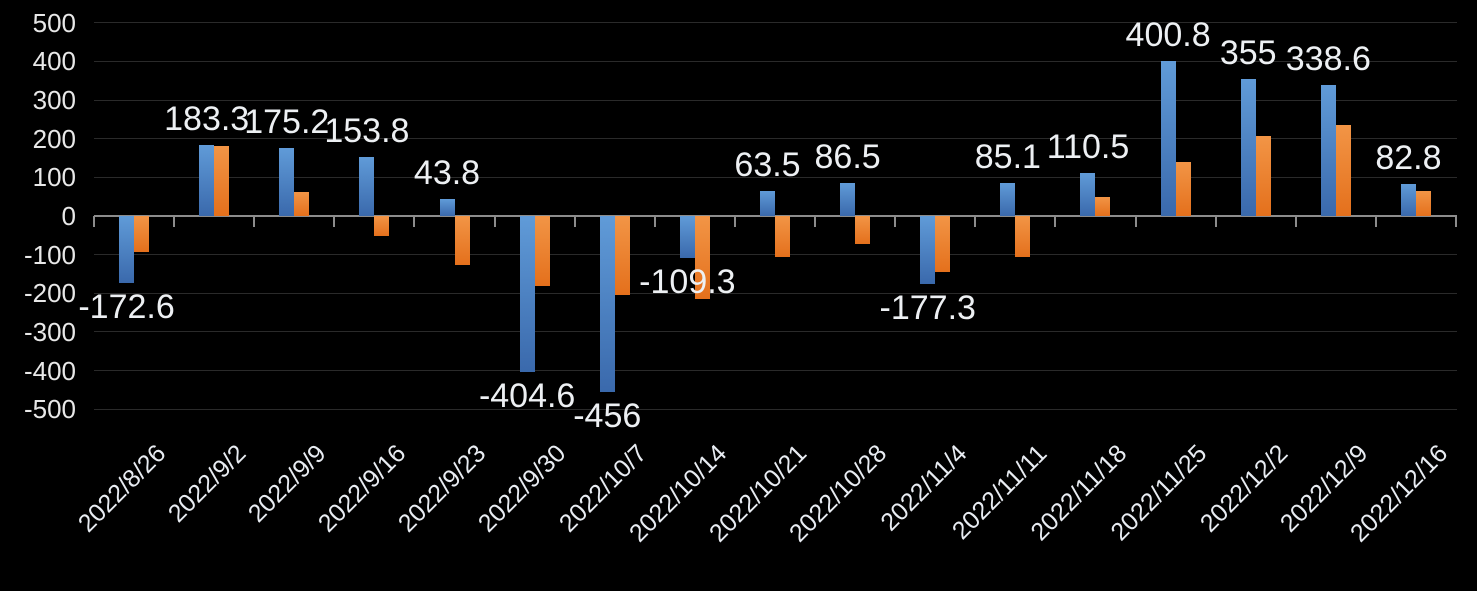 This screenshot has height=591, width=1477. I want to click on value-label: 110.5, so click(1088, 147).